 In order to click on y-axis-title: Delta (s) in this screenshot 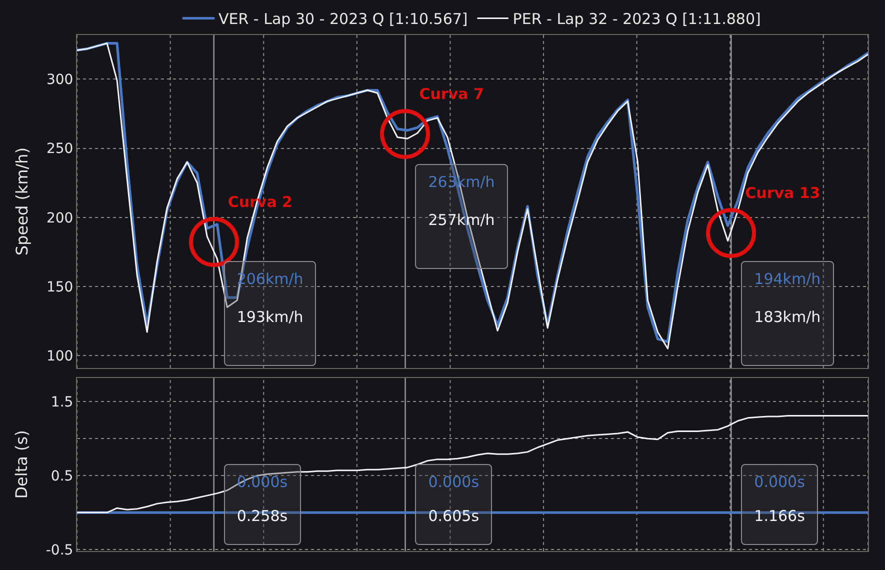, I will do `click(21, 464)`.